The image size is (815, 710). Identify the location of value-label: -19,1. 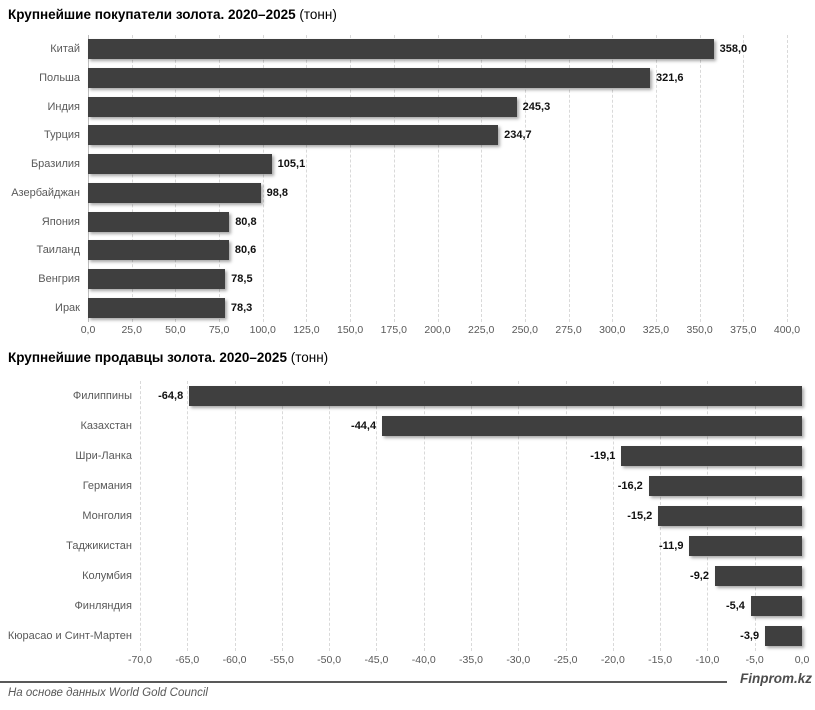
(603, 456).